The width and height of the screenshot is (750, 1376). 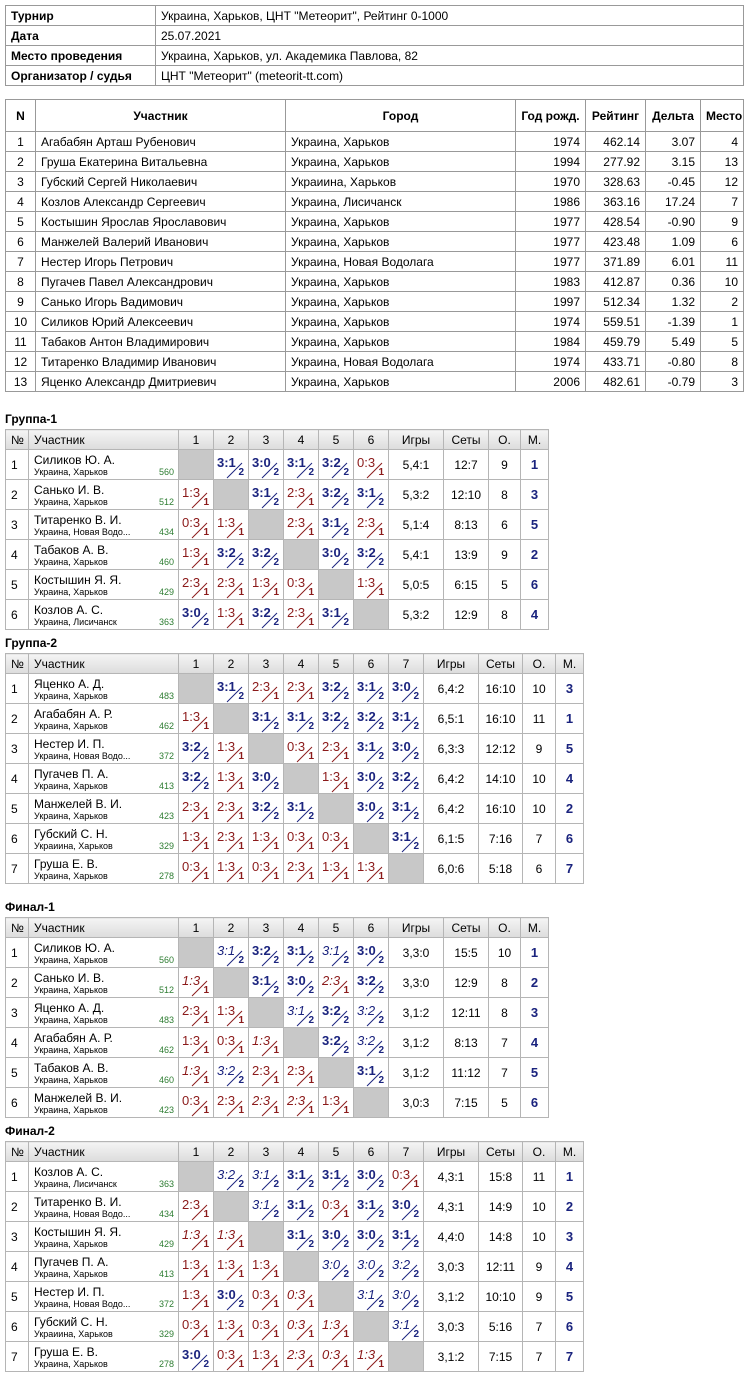 I want to click on column-header: Город, so click(x=400, y=115).